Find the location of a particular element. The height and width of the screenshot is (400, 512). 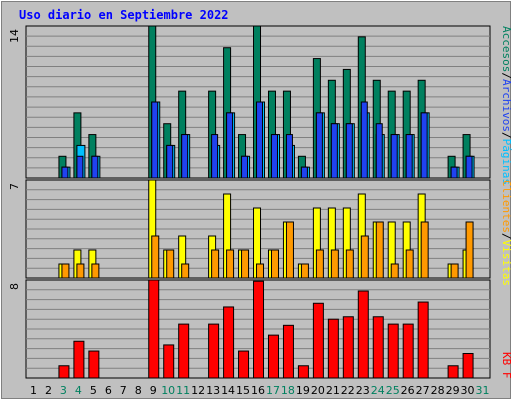

series-legend-hits: Accesos/Archivos/Páginas is located at coordinates (506, 105).